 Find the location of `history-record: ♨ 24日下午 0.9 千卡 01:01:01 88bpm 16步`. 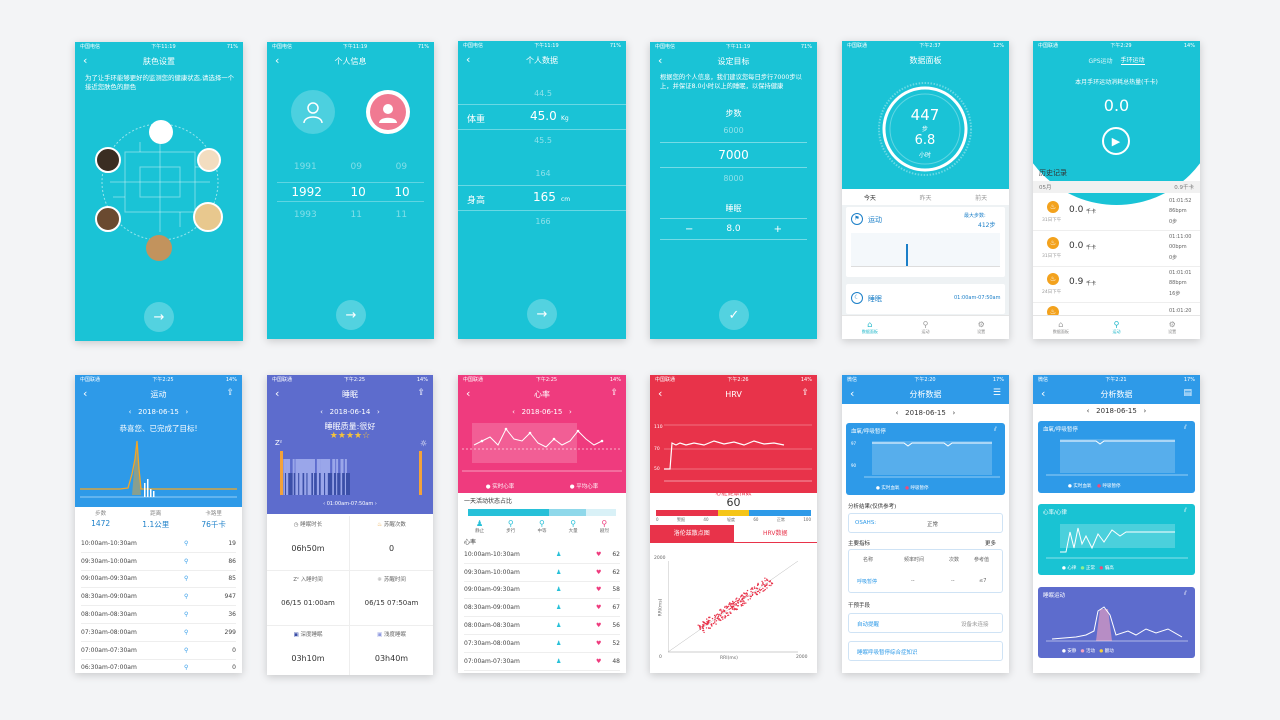

history-record: ♨ 24日下午 0.9 千卡 01:01:01 88bpm 16步 is located at coordinates (1116, 285).